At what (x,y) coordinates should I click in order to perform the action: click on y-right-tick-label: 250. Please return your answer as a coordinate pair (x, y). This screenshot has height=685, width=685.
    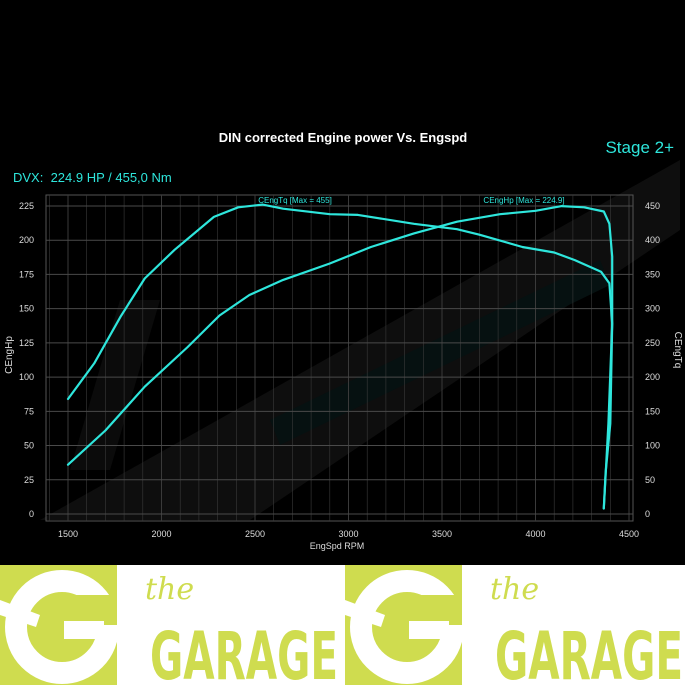
    Looking at the image, I should click on (652, 343).